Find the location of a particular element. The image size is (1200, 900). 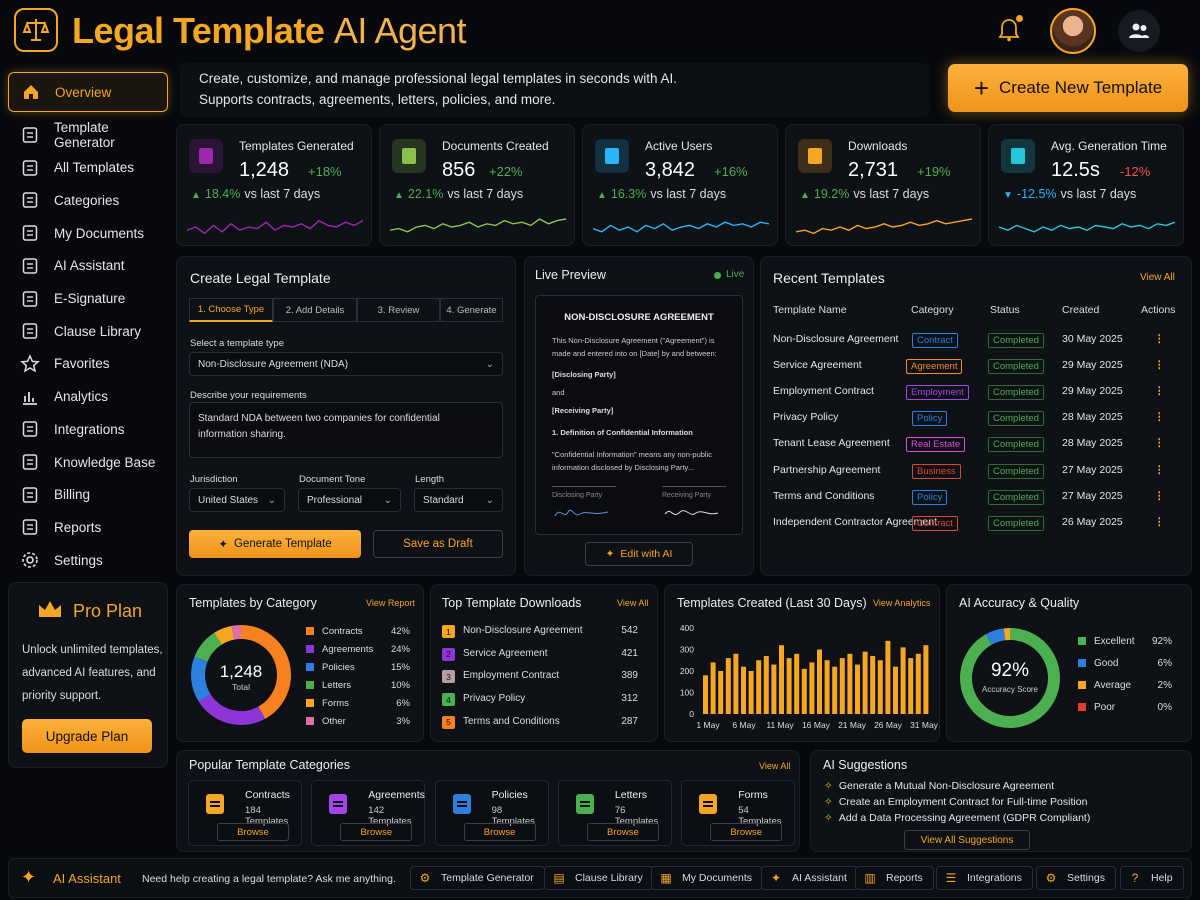

quick-link-label: Settings is located at coordinates (1086, 878).